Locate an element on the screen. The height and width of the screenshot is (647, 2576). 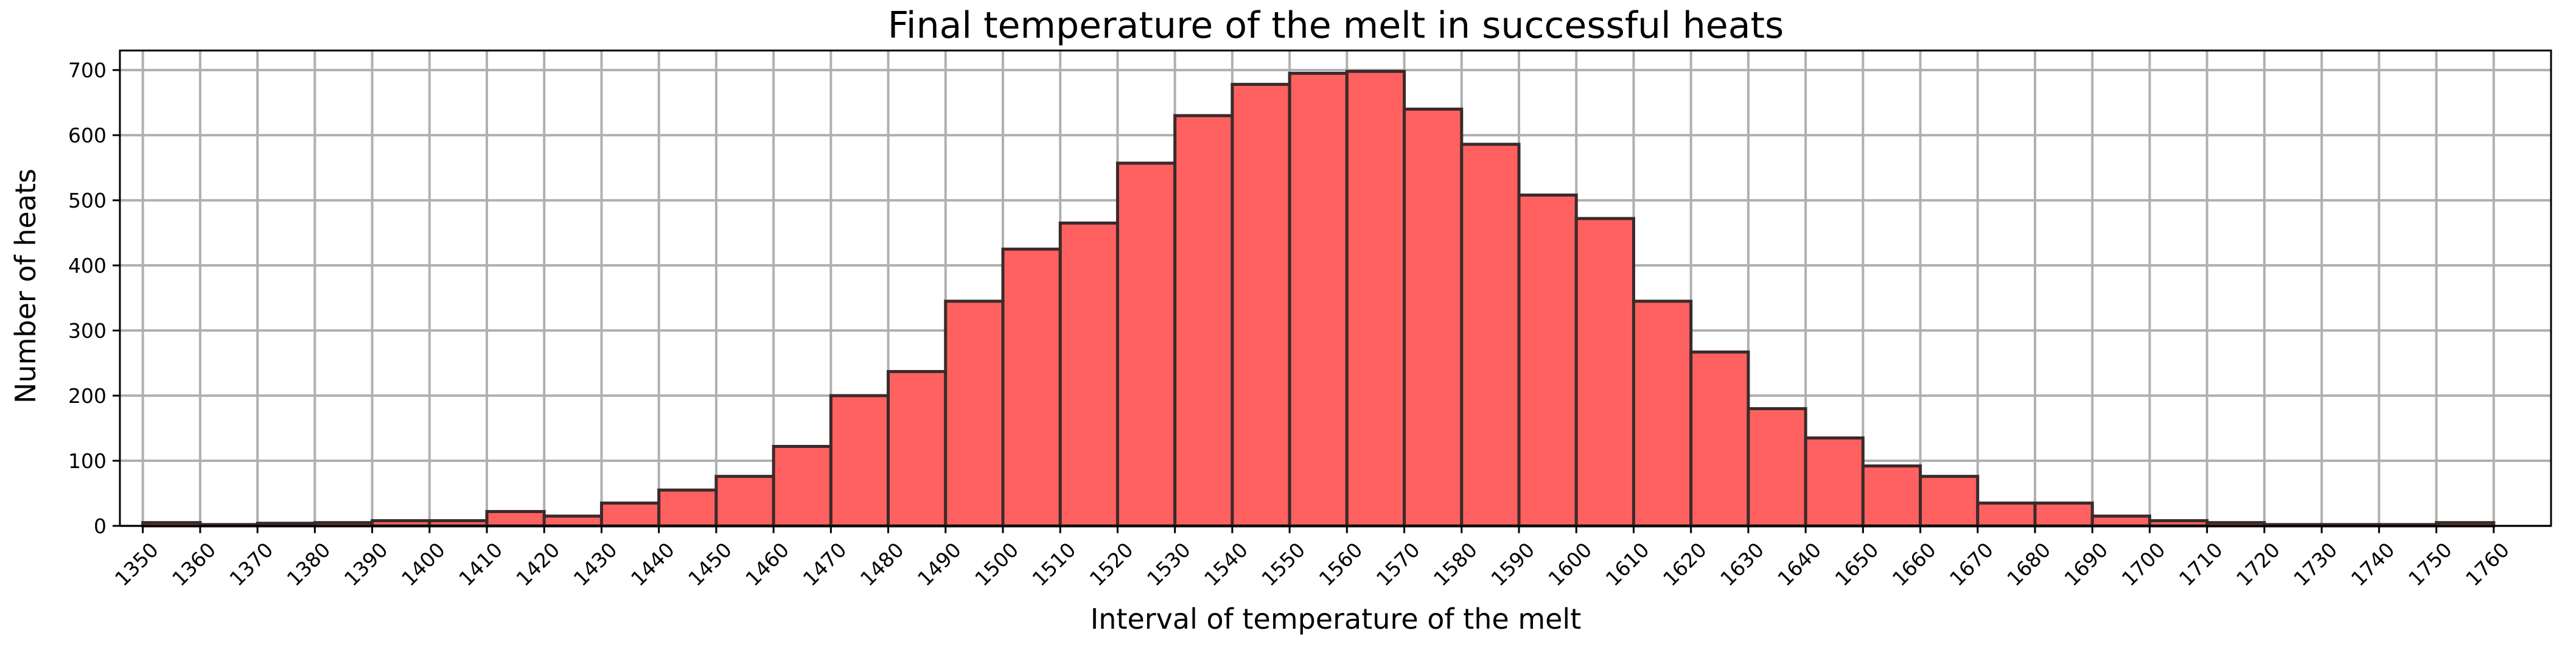
x-tick-label: 1540 is located at coordinates (1225, 564).